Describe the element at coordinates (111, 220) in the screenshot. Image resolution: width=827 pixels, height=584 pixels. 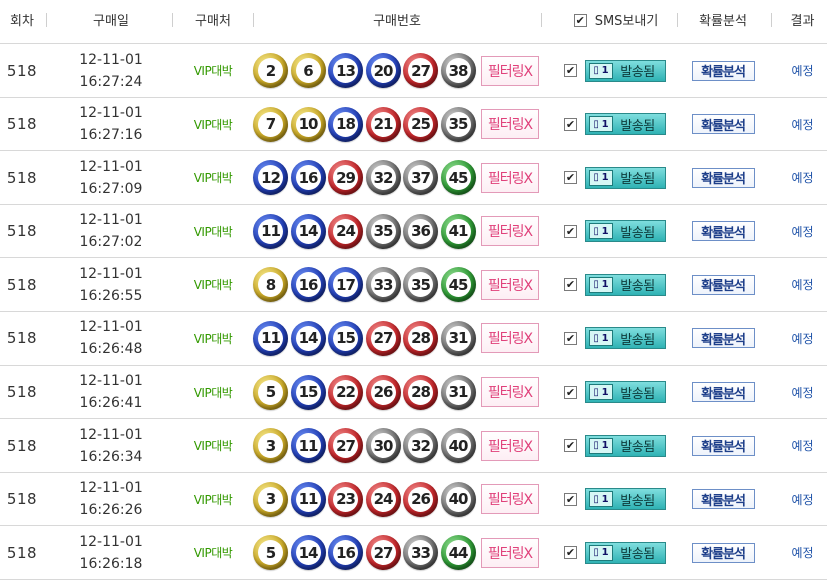
I see `purchase-date-day: 12-11-01` at that location.